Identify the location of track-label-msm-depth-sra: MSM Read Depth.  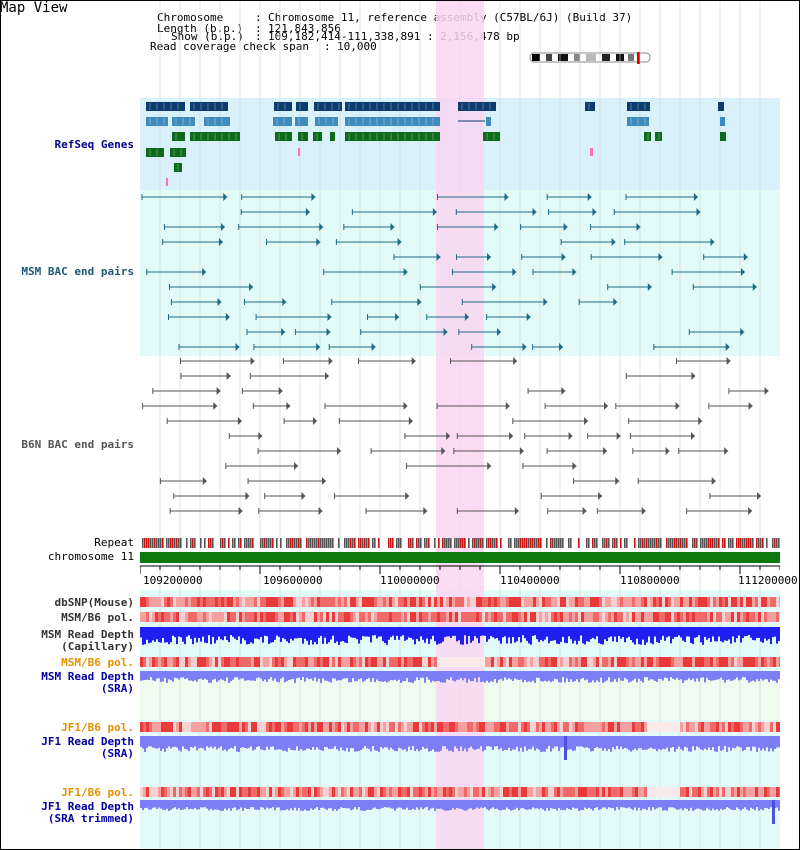
(87, 676).